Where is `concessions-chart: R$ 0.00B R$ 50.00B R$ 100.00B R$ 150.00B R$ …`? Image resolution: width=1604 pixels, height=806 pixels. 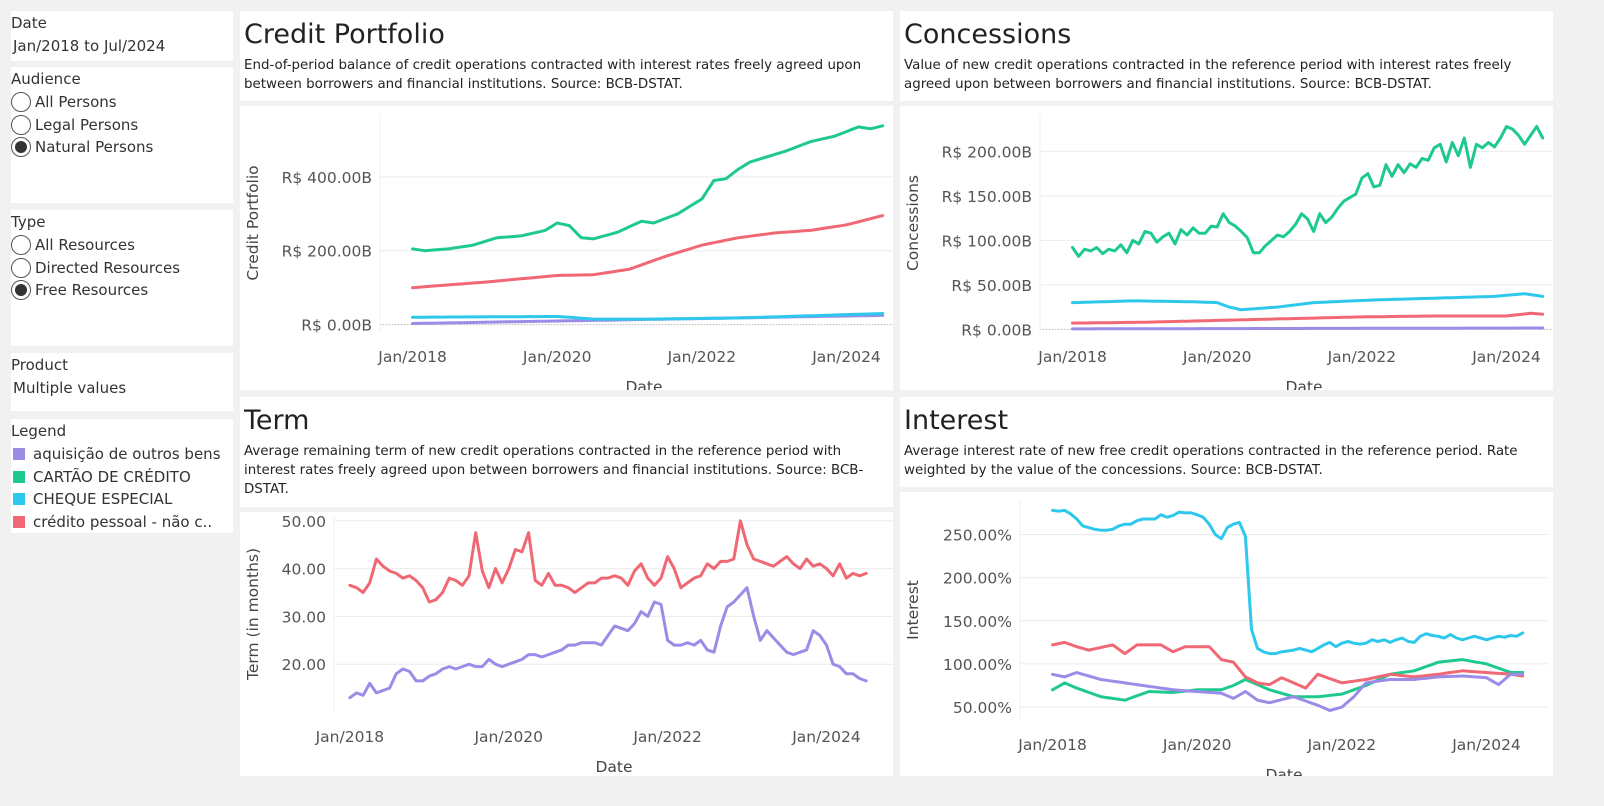
concessions-chart: R$ 0.00B R$ 50.00B R$ 100.00B R$ 150.00B R$ … is located at coordinates (1234, 251).